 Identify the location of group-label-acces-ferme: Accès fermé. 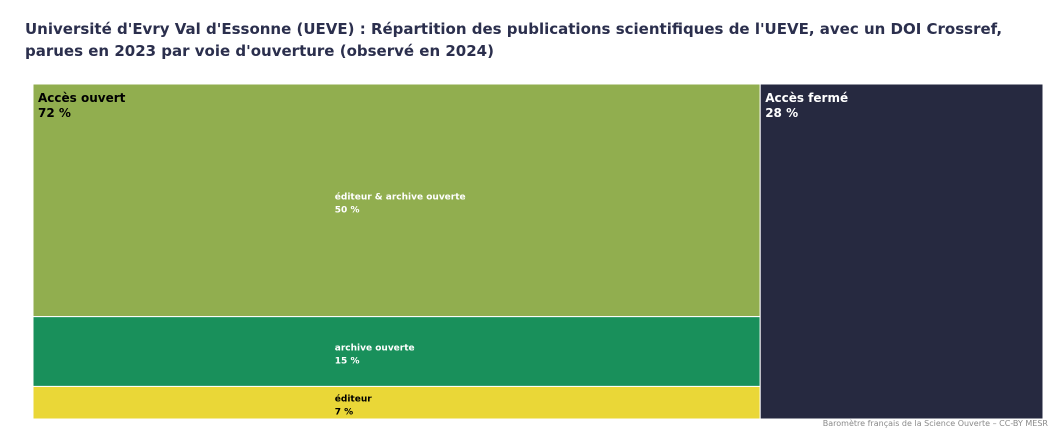
(806, 98).